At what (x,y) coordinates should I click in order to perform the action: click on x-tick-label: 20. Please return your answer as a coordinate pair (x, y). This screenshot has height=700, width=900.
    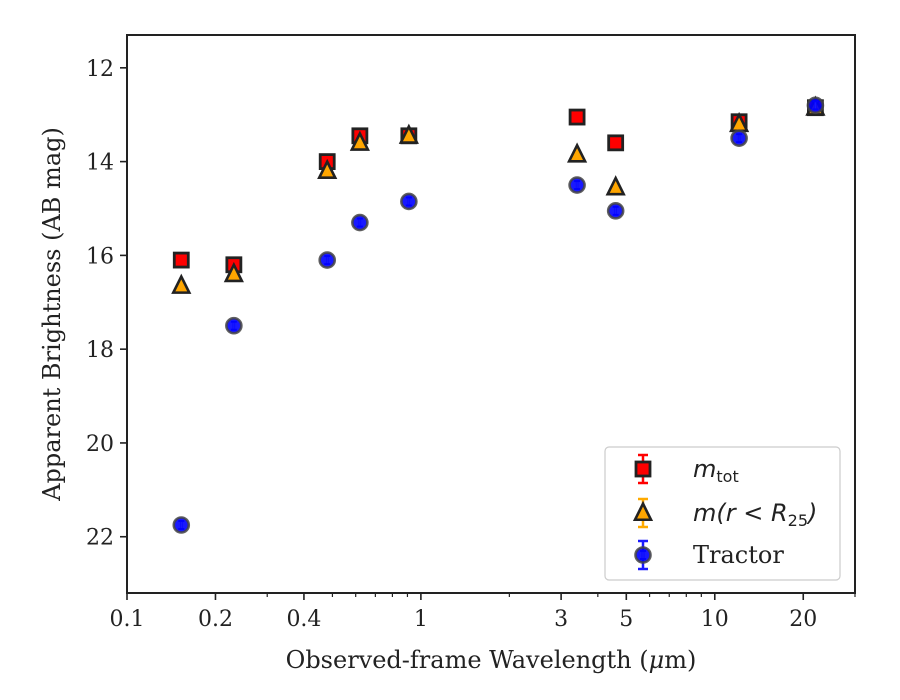
    Looking at the image, I should click on (803, 619).